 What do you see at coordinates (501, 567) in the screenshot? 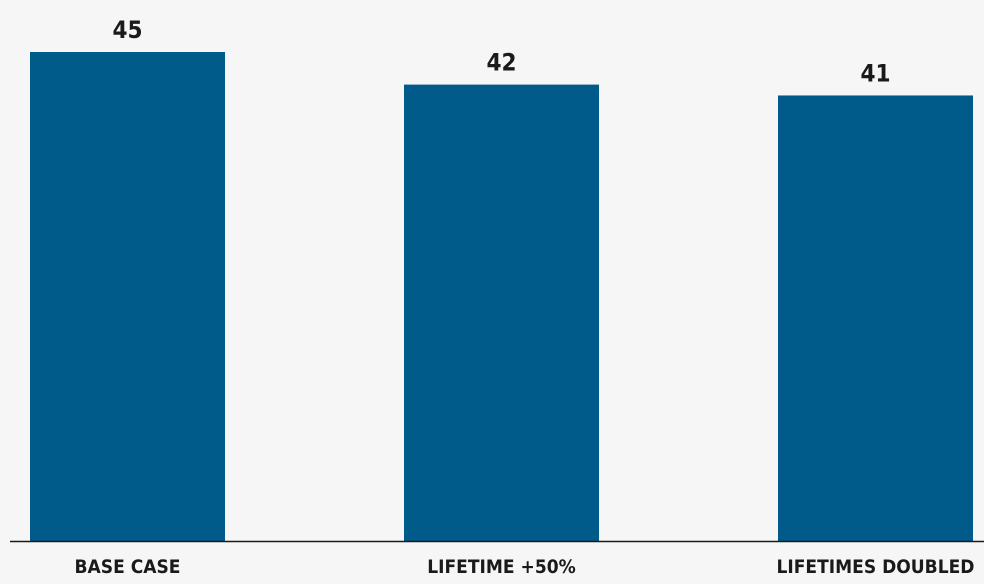
I see `x-tick-label-lifetime-50: LIFETIME +50%` at bounding box center [501, 567].